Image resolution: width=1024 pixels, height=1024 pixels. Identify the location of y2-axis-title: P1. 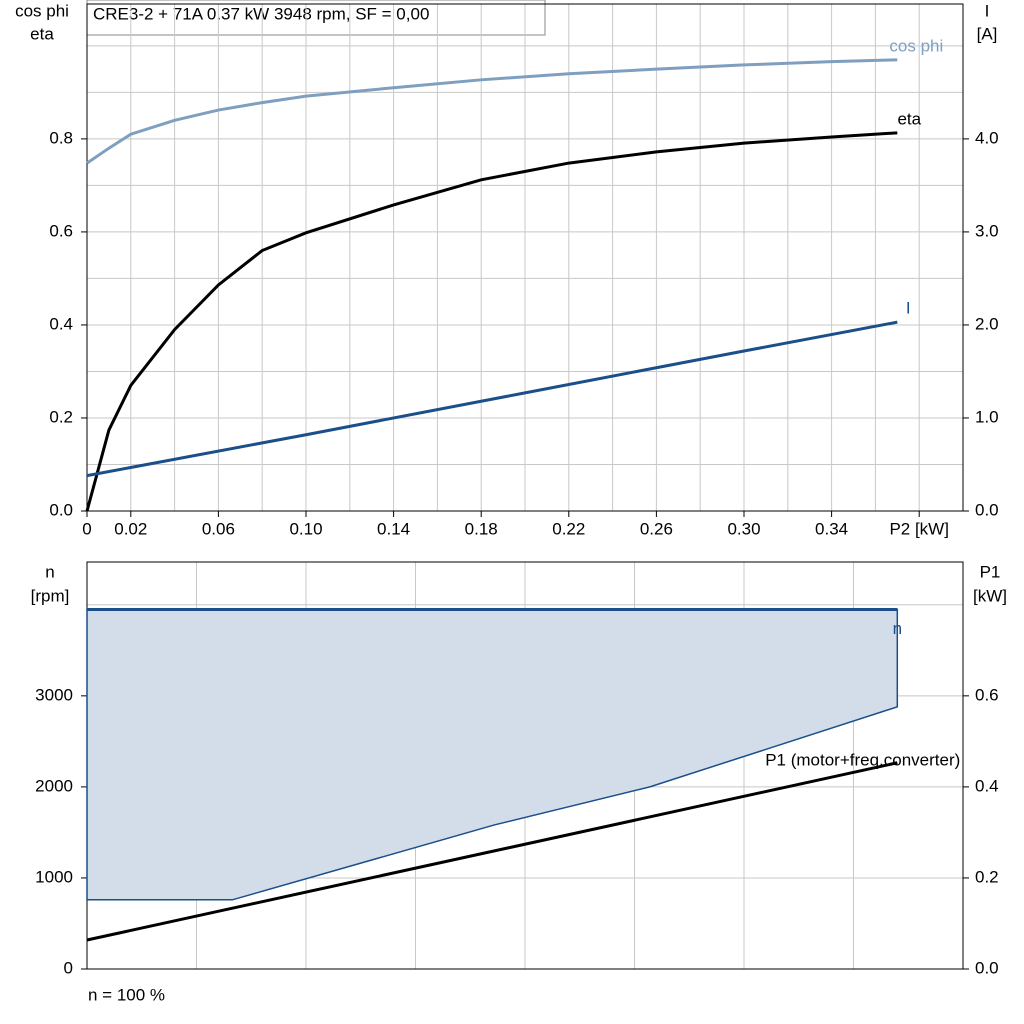
(990, 571).